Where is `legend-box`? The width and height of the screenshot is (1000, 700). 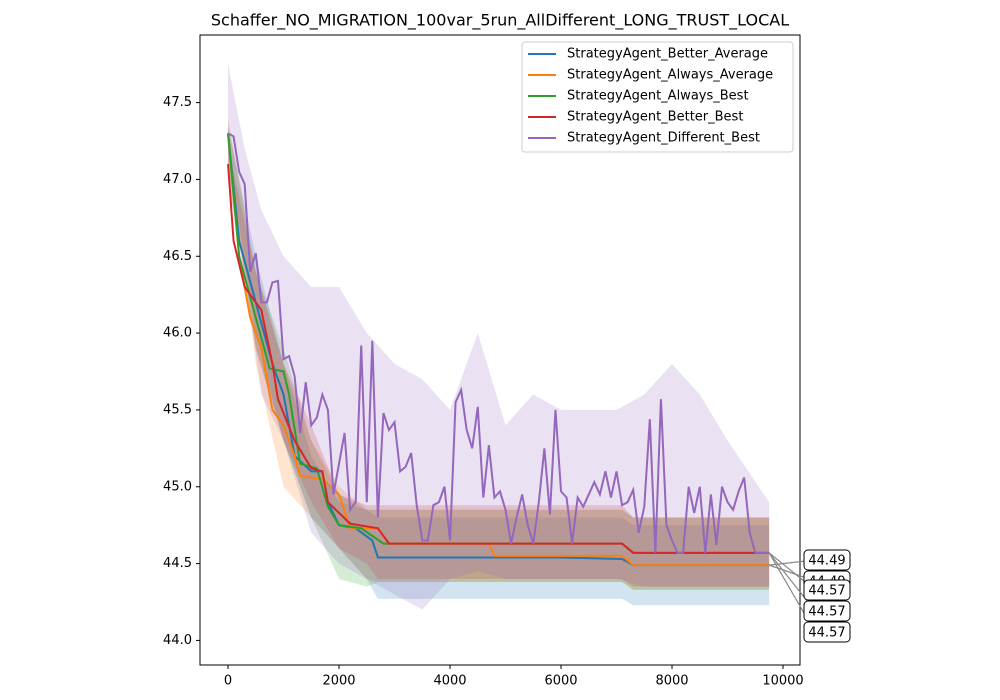
legend-box is located at coordinates (657, 97).